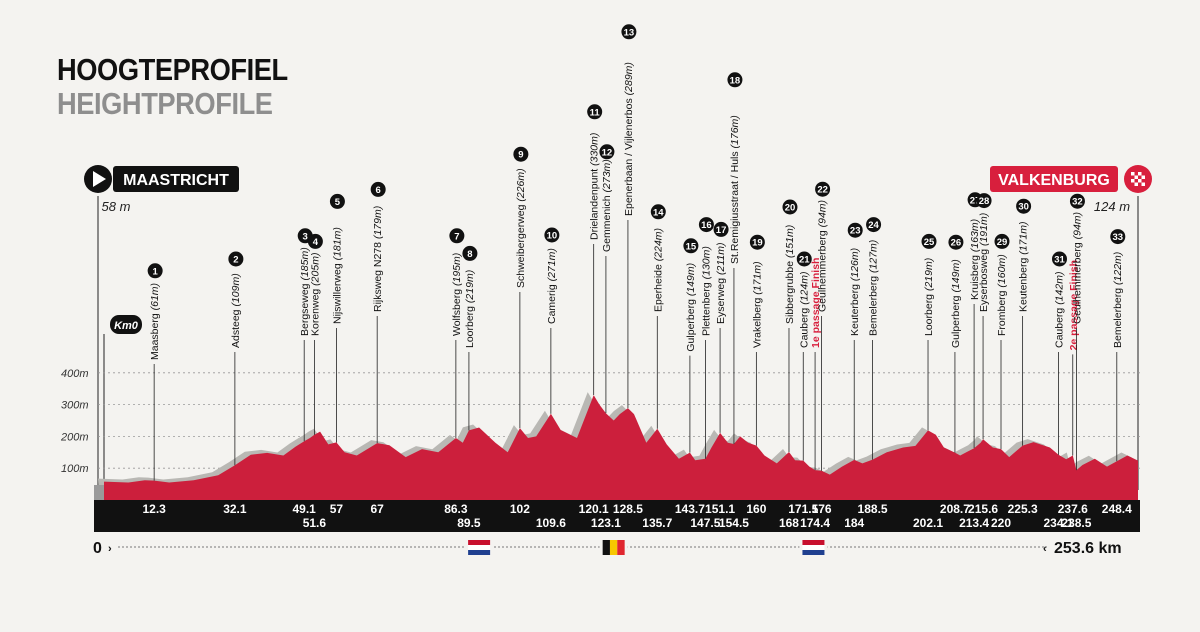  What do you see at coordinates (721, 259) in the screenshot?
I see `climb-elevation: (211m)` at bounding box center [721, 259].